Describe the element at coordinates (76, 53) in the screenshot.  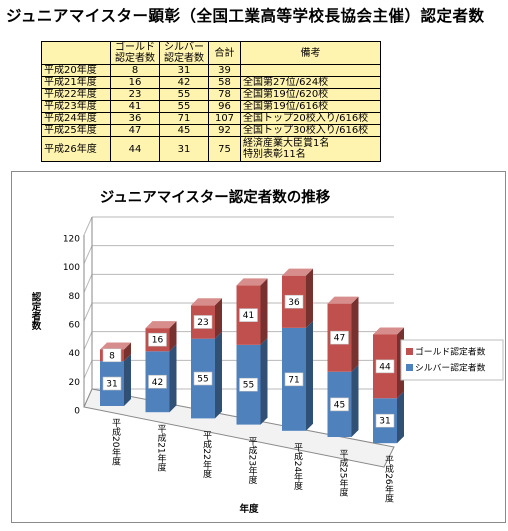
I see `table-header-year` at that location.